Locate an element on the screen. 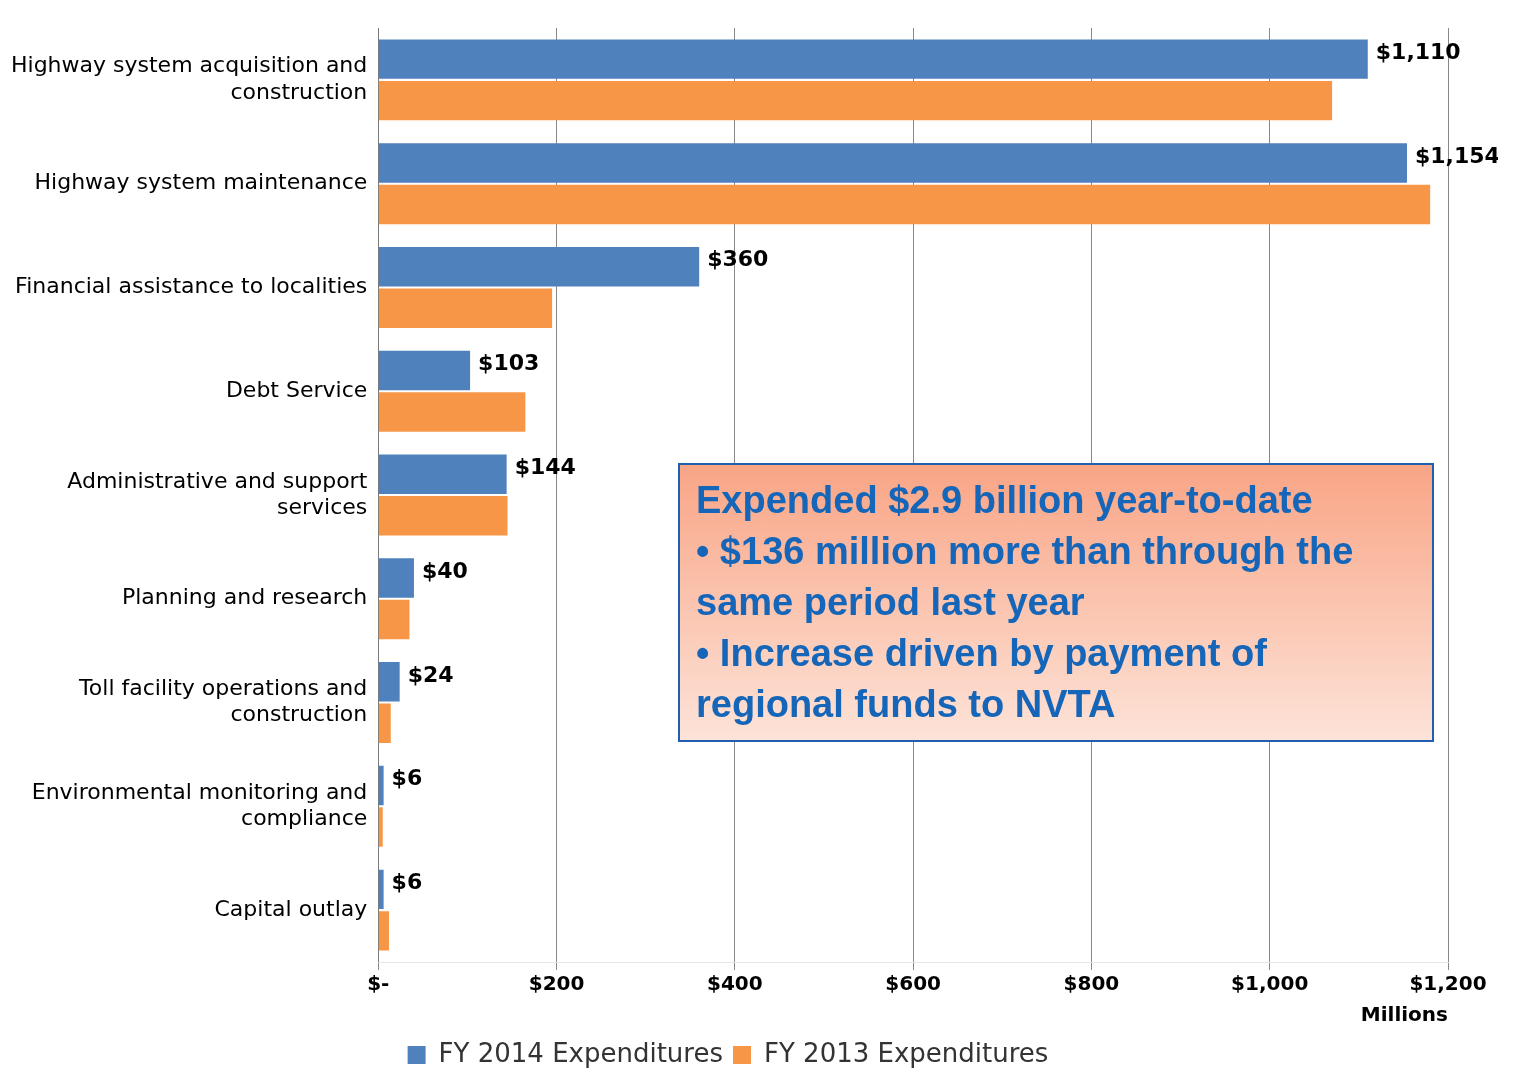 This screenshot has width=1514, height=1092. data-label: $40 is located at coordinates (444, 570).